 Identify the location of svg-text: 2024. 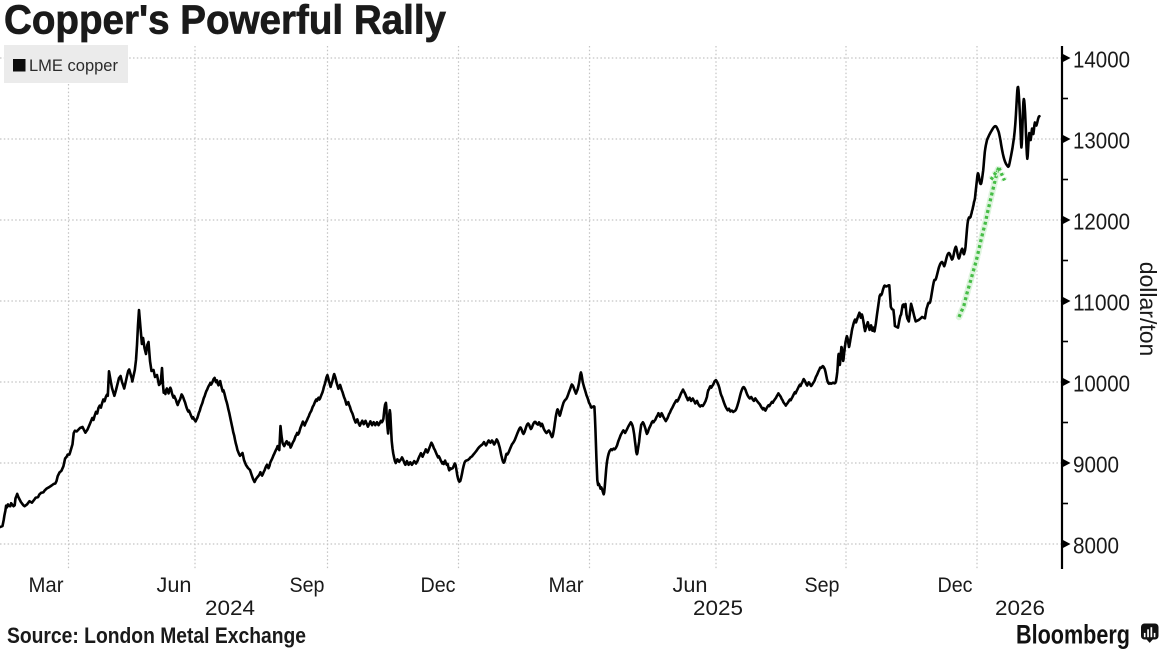
(230, 608).